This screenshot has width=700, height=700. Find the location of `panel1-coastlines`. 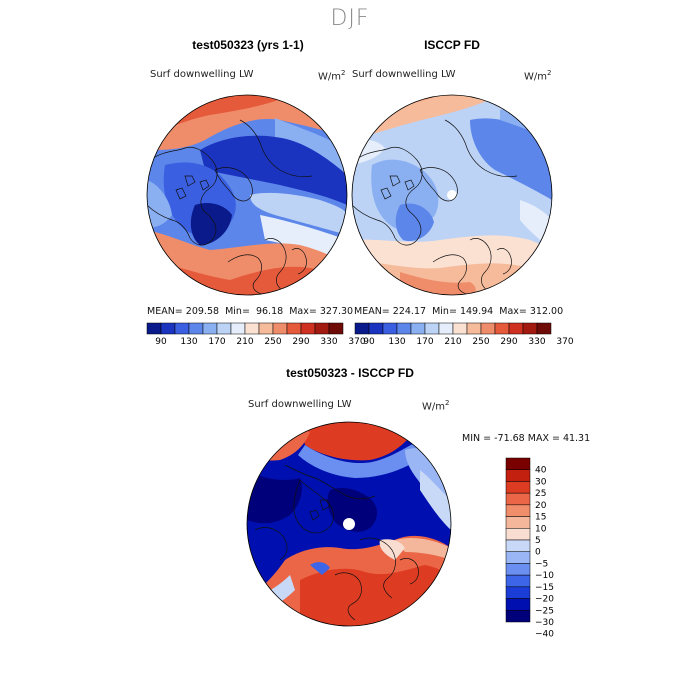

panel1-coastlines is located at coordinates (230, 207).